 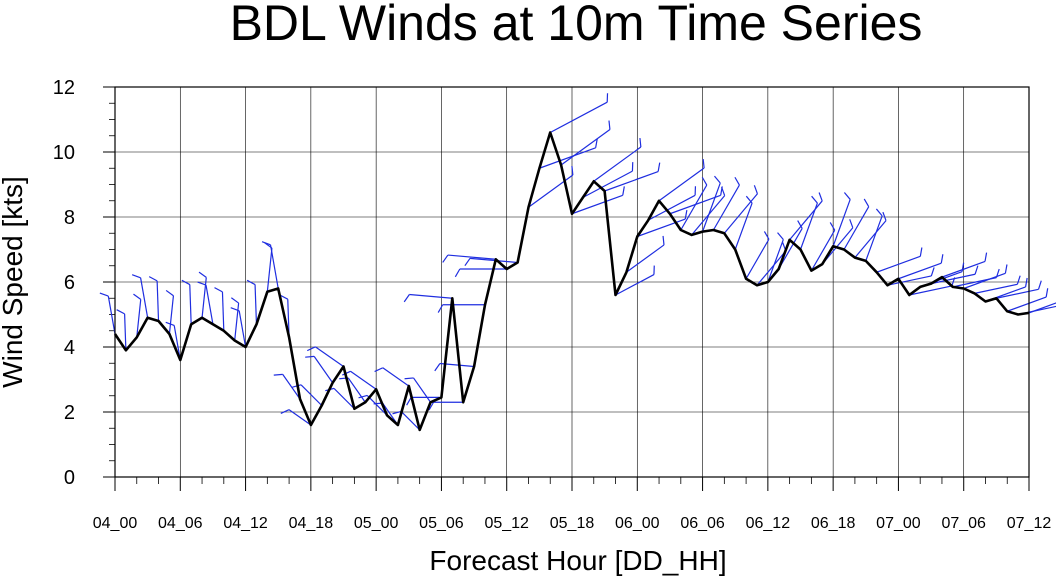 I want to click on x-tick-label: 06_18, so click(x=833, y=523).